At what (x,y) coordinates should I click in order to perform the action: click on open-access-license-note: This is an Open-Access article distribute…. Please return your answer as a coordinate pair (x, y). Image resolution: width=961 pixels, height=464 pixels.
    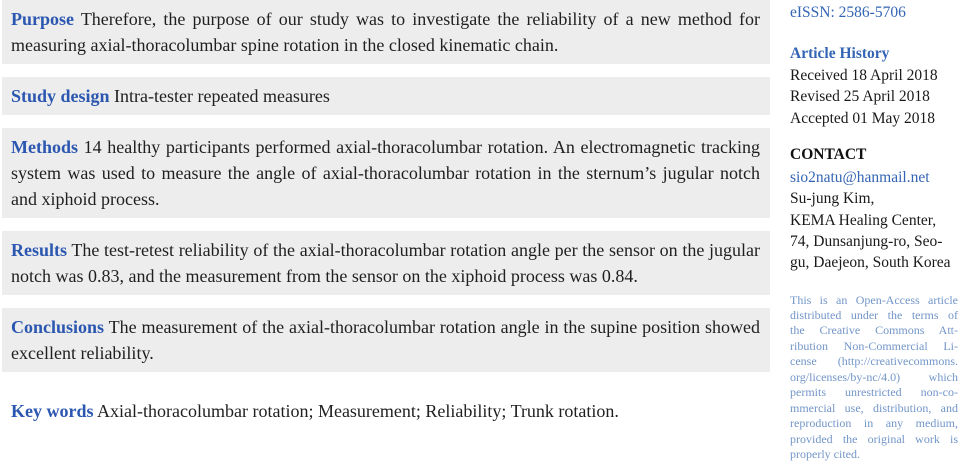
    Looking at the image, I should click on (874, 377).